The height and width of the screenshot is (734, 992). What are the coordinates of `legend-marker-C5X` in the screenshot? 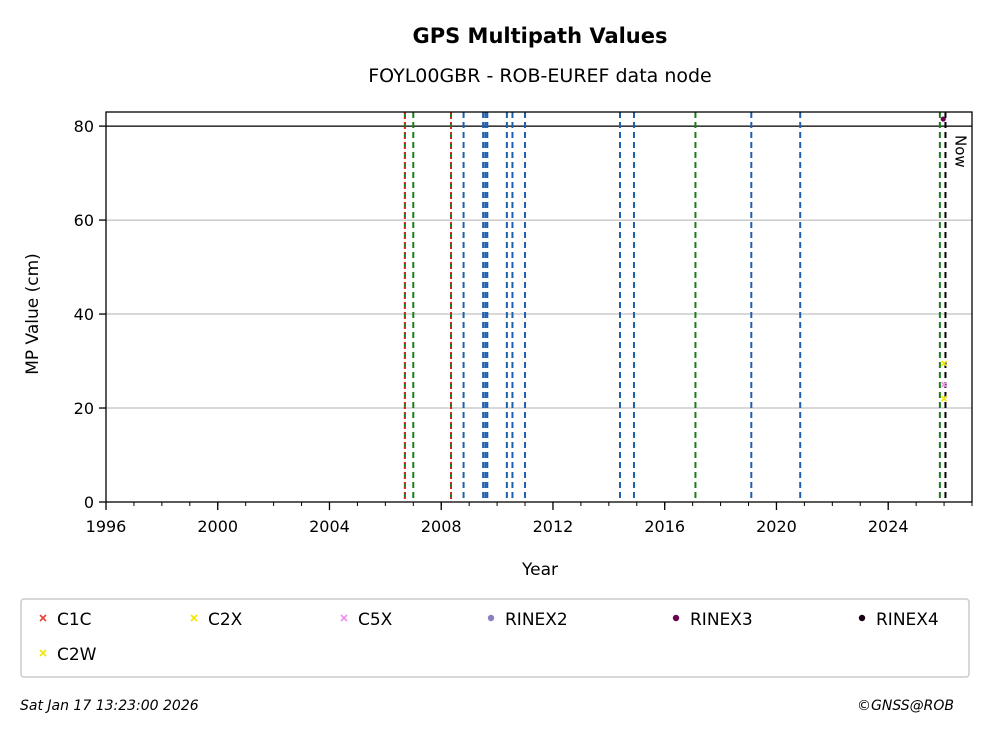 It's located at (344, 618).